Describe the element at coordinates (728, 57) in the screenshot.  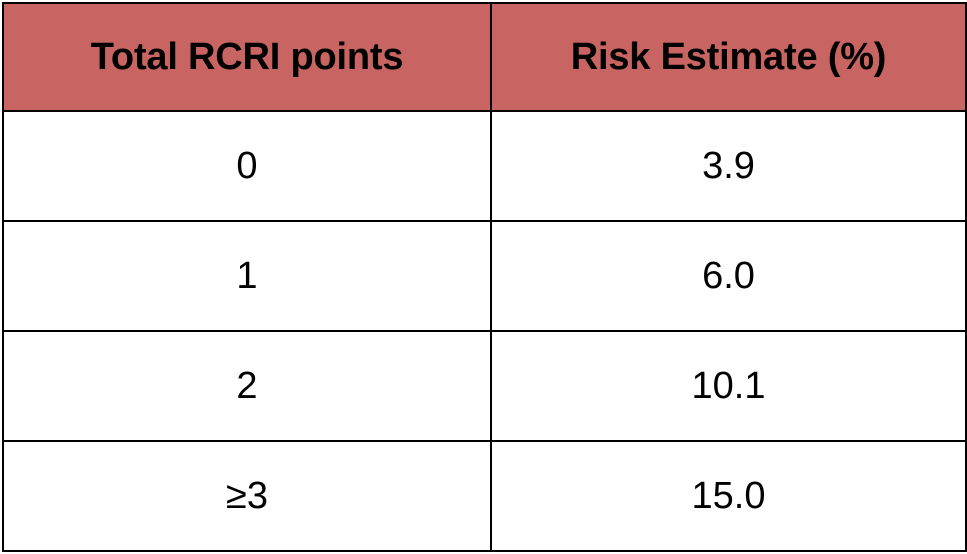
I see `header-risk-estimate: Risk Estimate (%)` at that location.